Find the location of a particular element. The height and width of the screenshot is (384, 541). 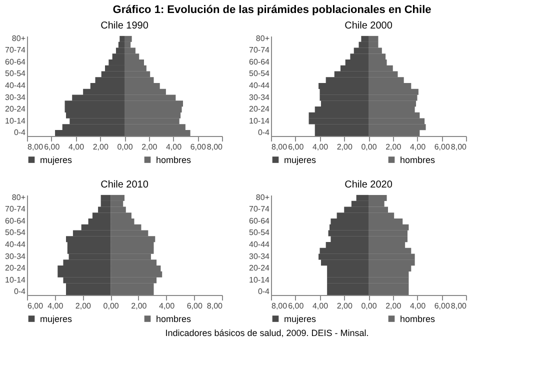

text: Indicadores básicos de salud, 2009. DEIS - Minsal. is located at coordinates (267, 333).